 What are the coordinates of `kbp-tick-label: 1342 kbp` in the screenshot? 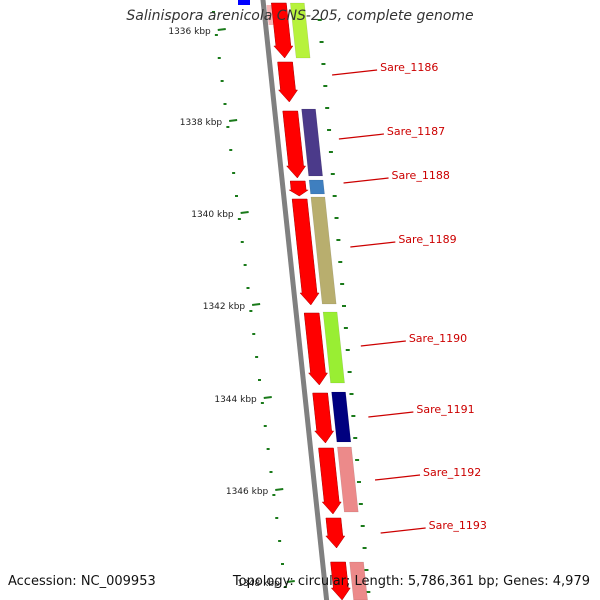 It's located at (224, 307).